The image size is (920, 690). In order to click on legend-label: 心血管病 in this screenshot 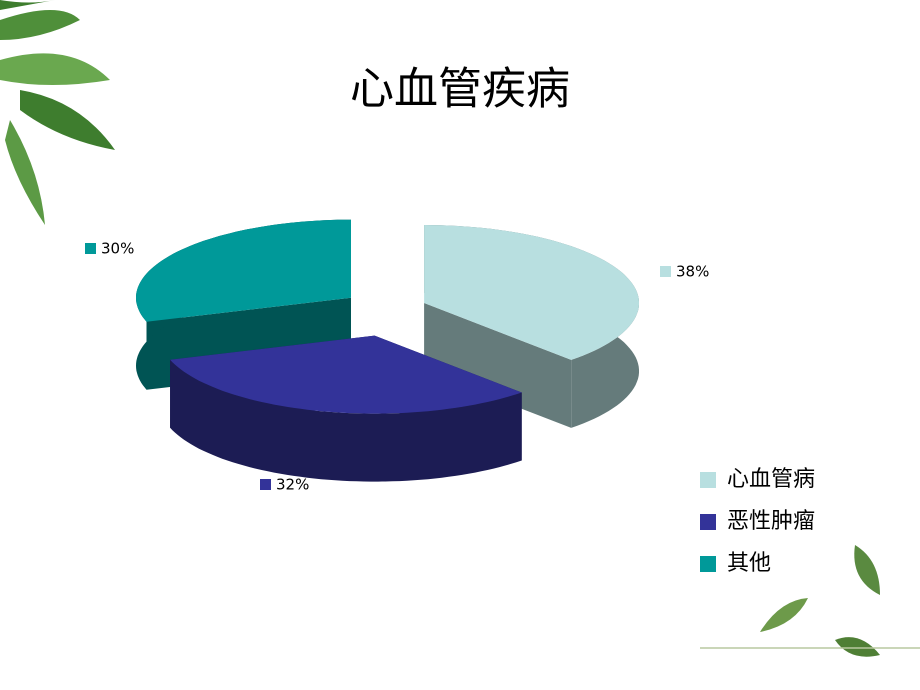, I will do `click(771, 479)`.